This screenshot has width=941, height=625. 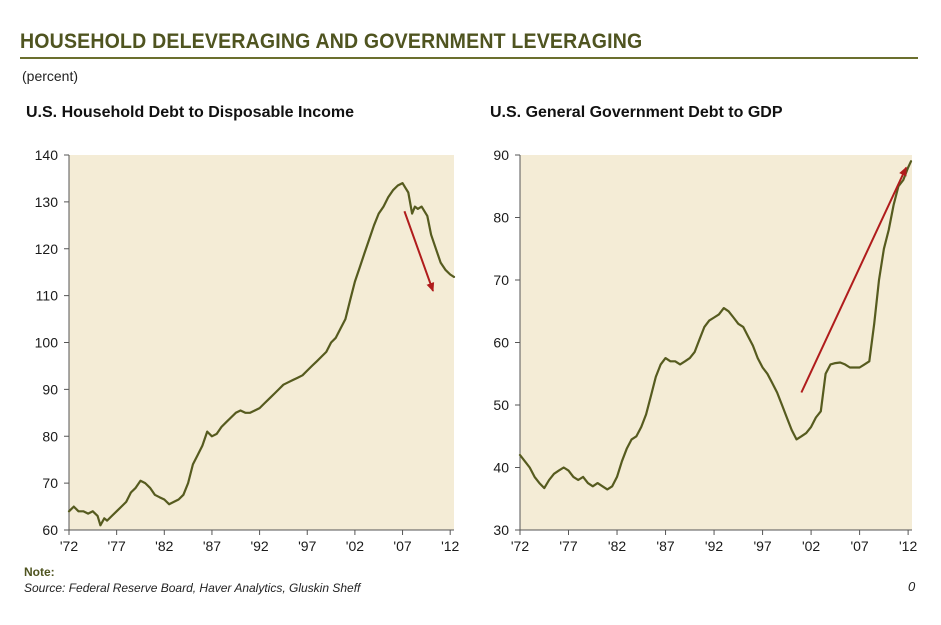 What do you see at coordinates (501, 530) in the screenshot?
I see `y-tick-label: 30` at bounding box center [501, 530].